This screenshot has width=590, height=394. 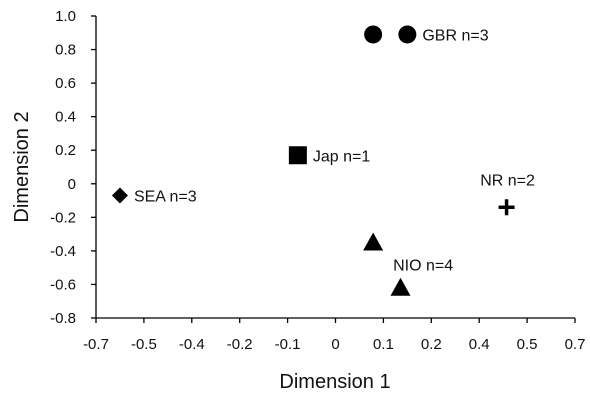 I want to click on point-label: GBR n=3, so click(x=455, y=35).